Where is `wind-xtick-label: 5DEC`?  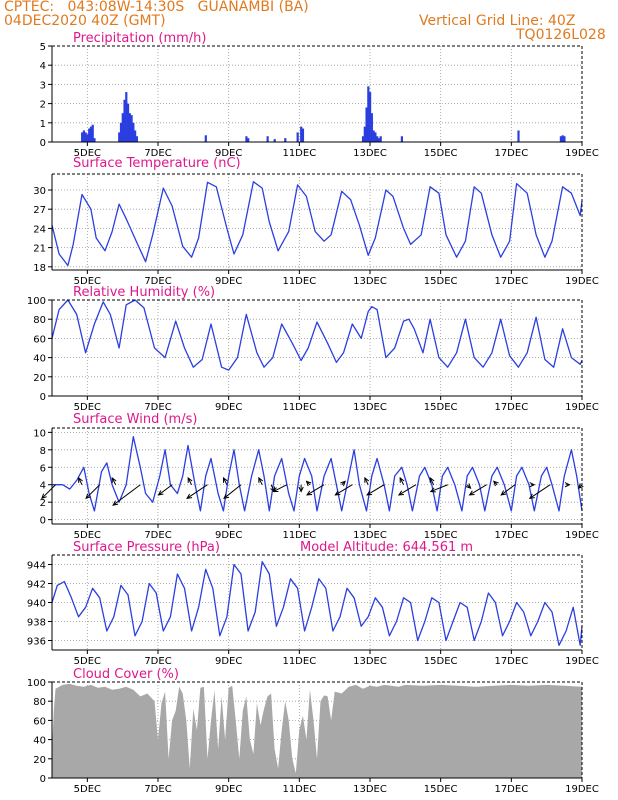 wind-xtick-label: 5DEC is located at coordinates (87, 535).